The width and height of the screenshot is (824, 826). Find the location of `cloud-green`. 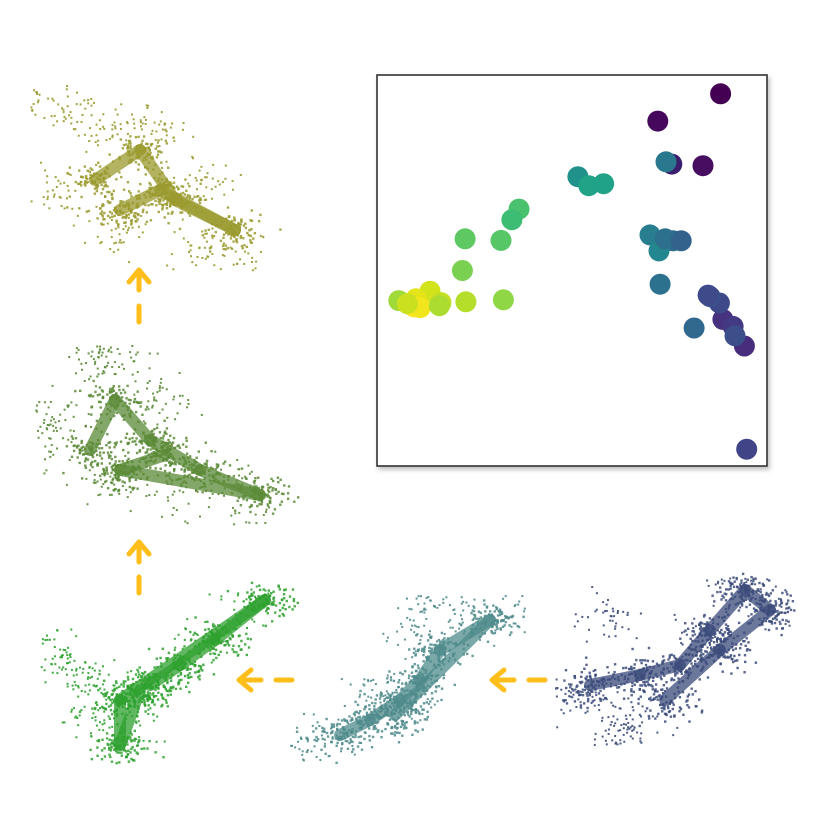

cloud-green is located at coordinates (169, 673).